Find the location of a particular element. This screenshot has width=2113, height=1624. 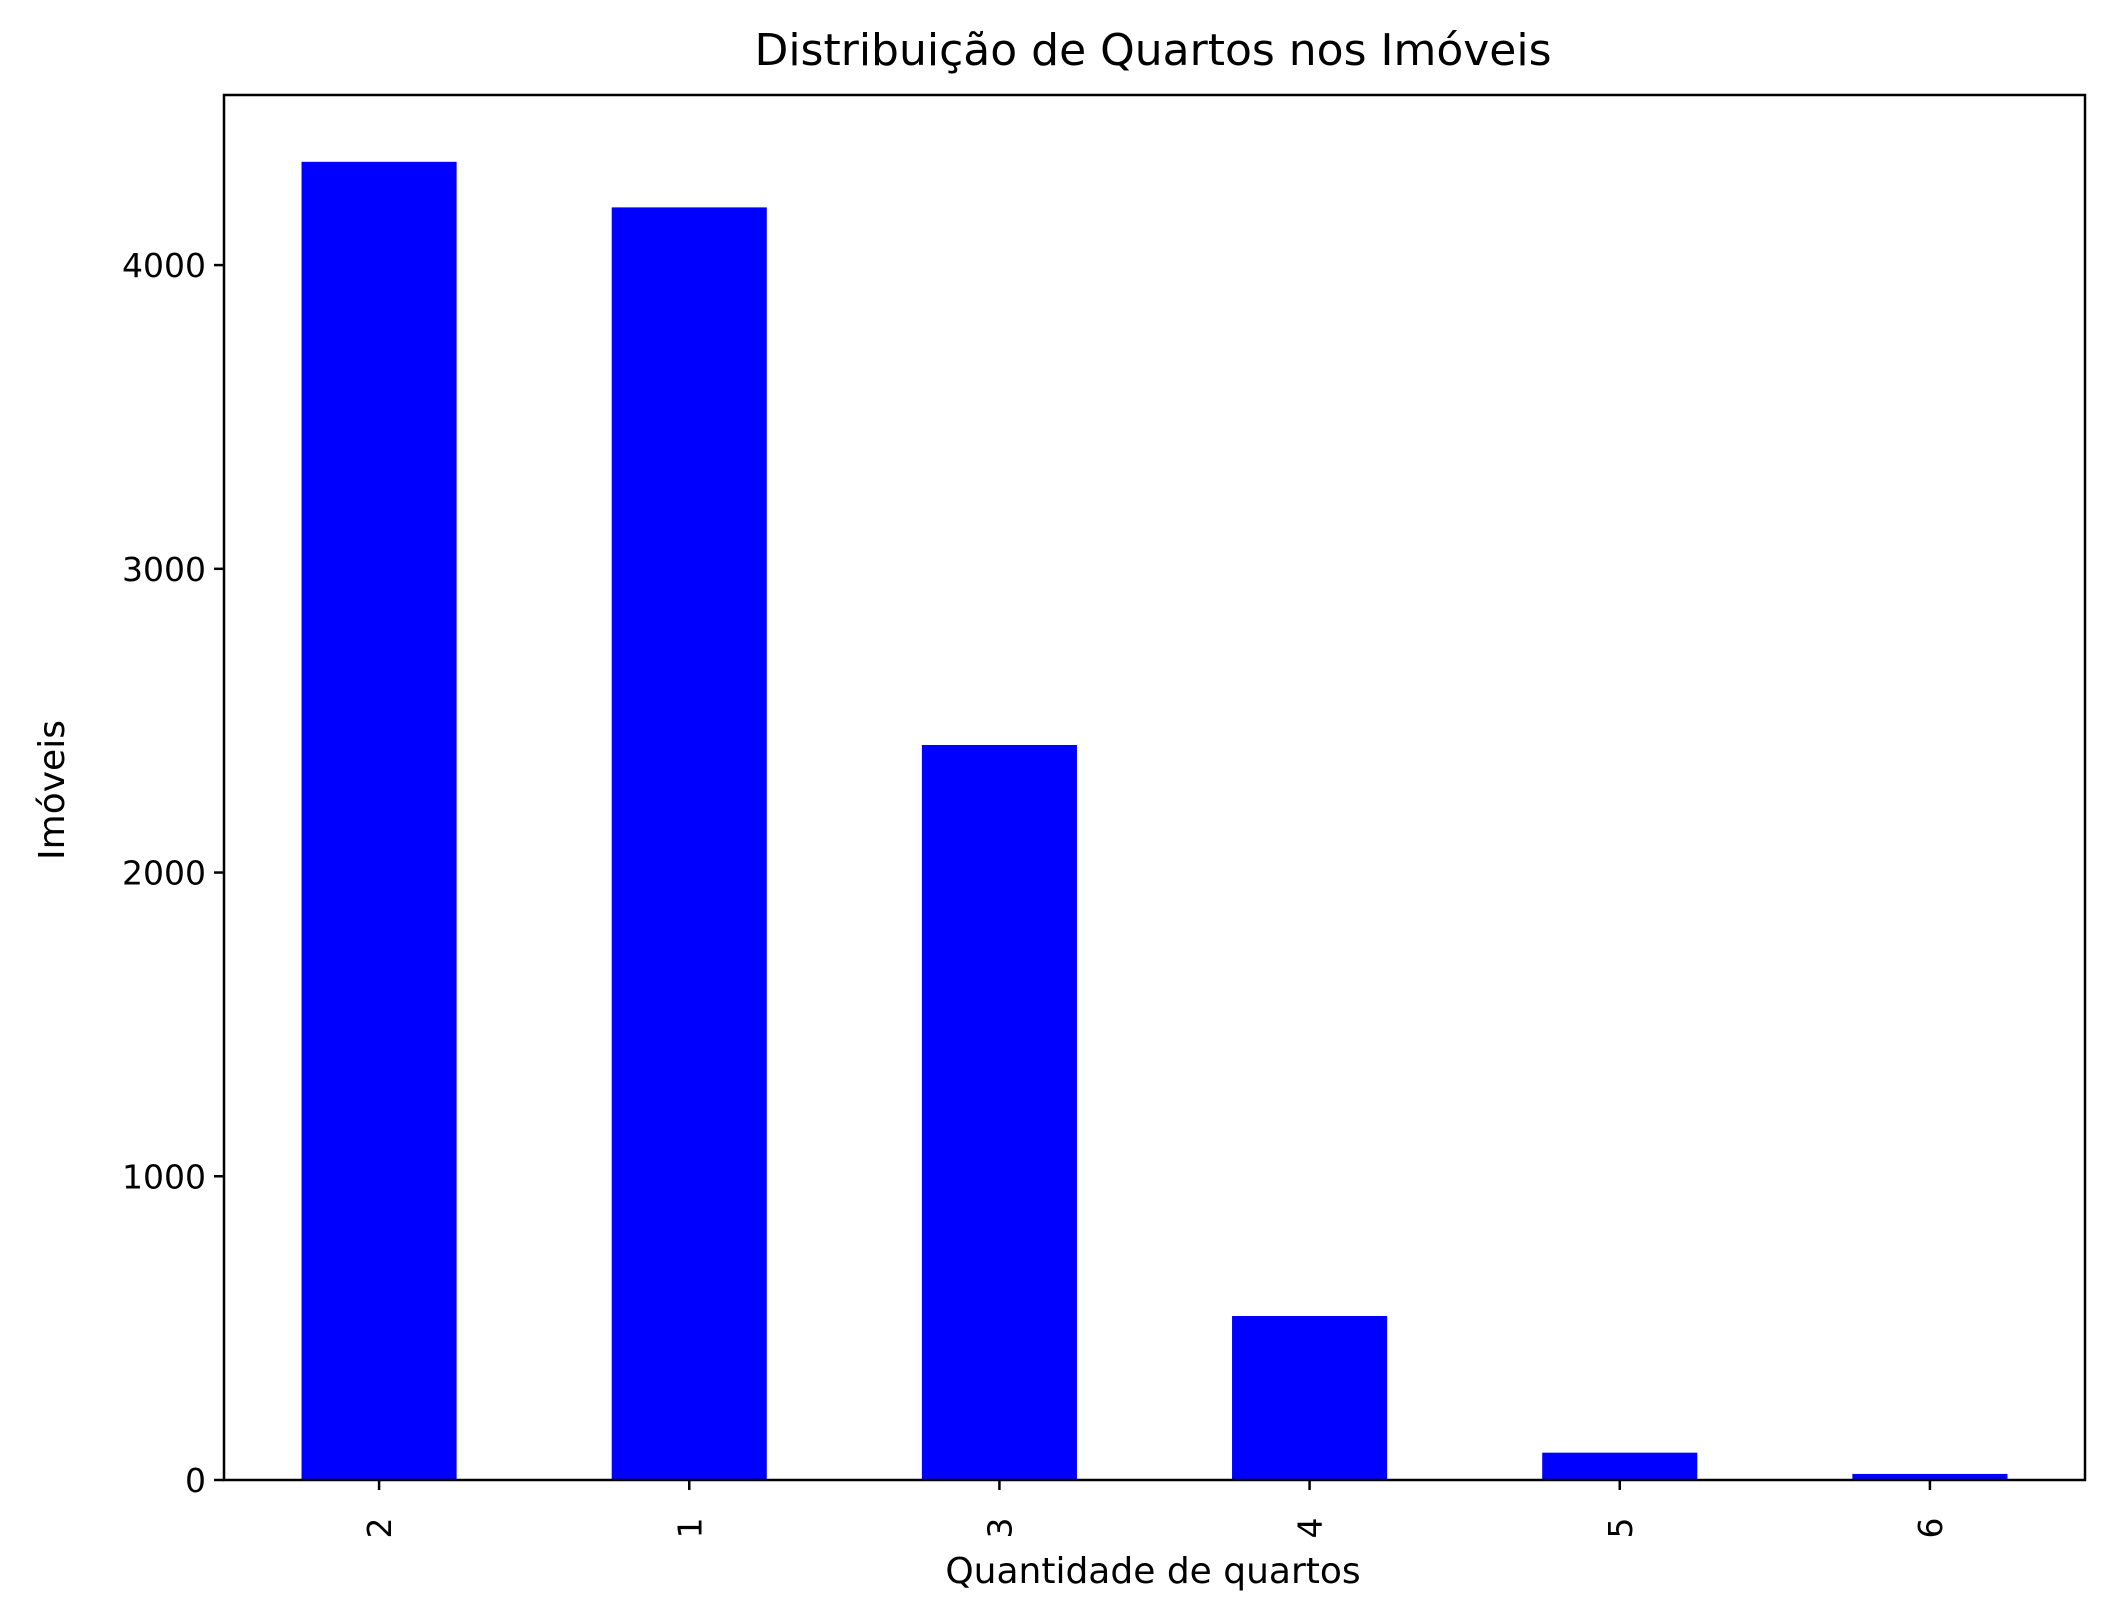

x-tick-label: 4 is located at coordinates (1310, 1528).